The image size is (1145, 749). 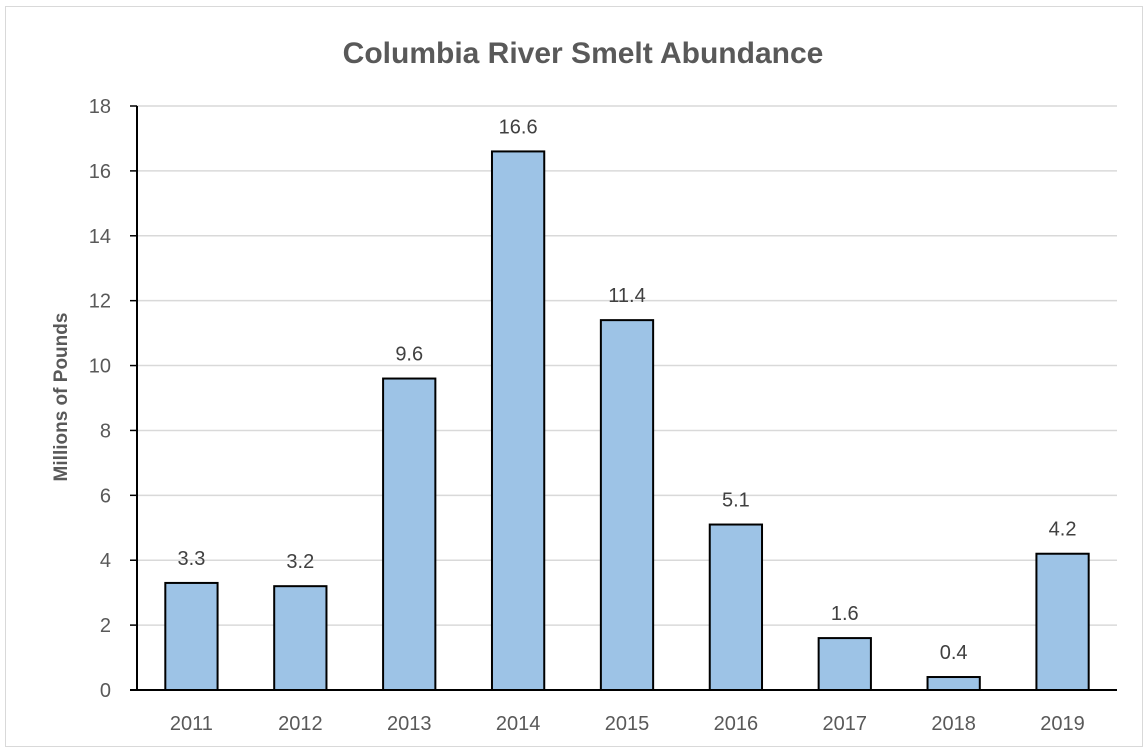 What do you see at coordinates (100, 237) in the screenshot?
I see `y-tick-label: 14` at bounding box center [100, 237].